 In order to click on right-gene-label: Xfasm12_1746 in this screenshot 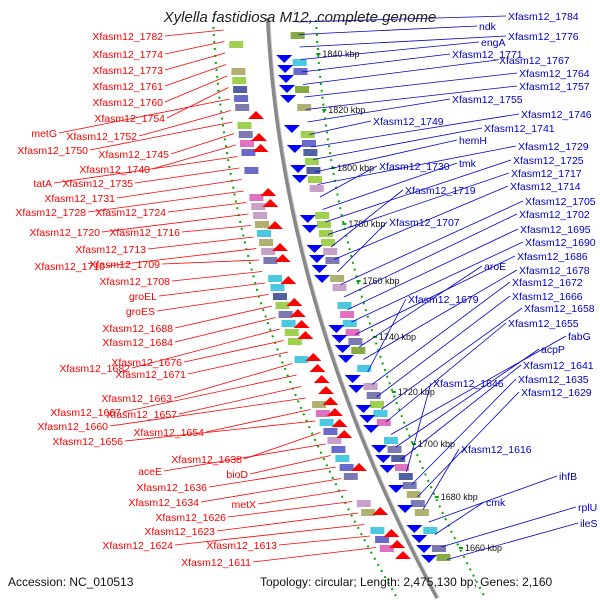, I will do `click(556, 115)`.